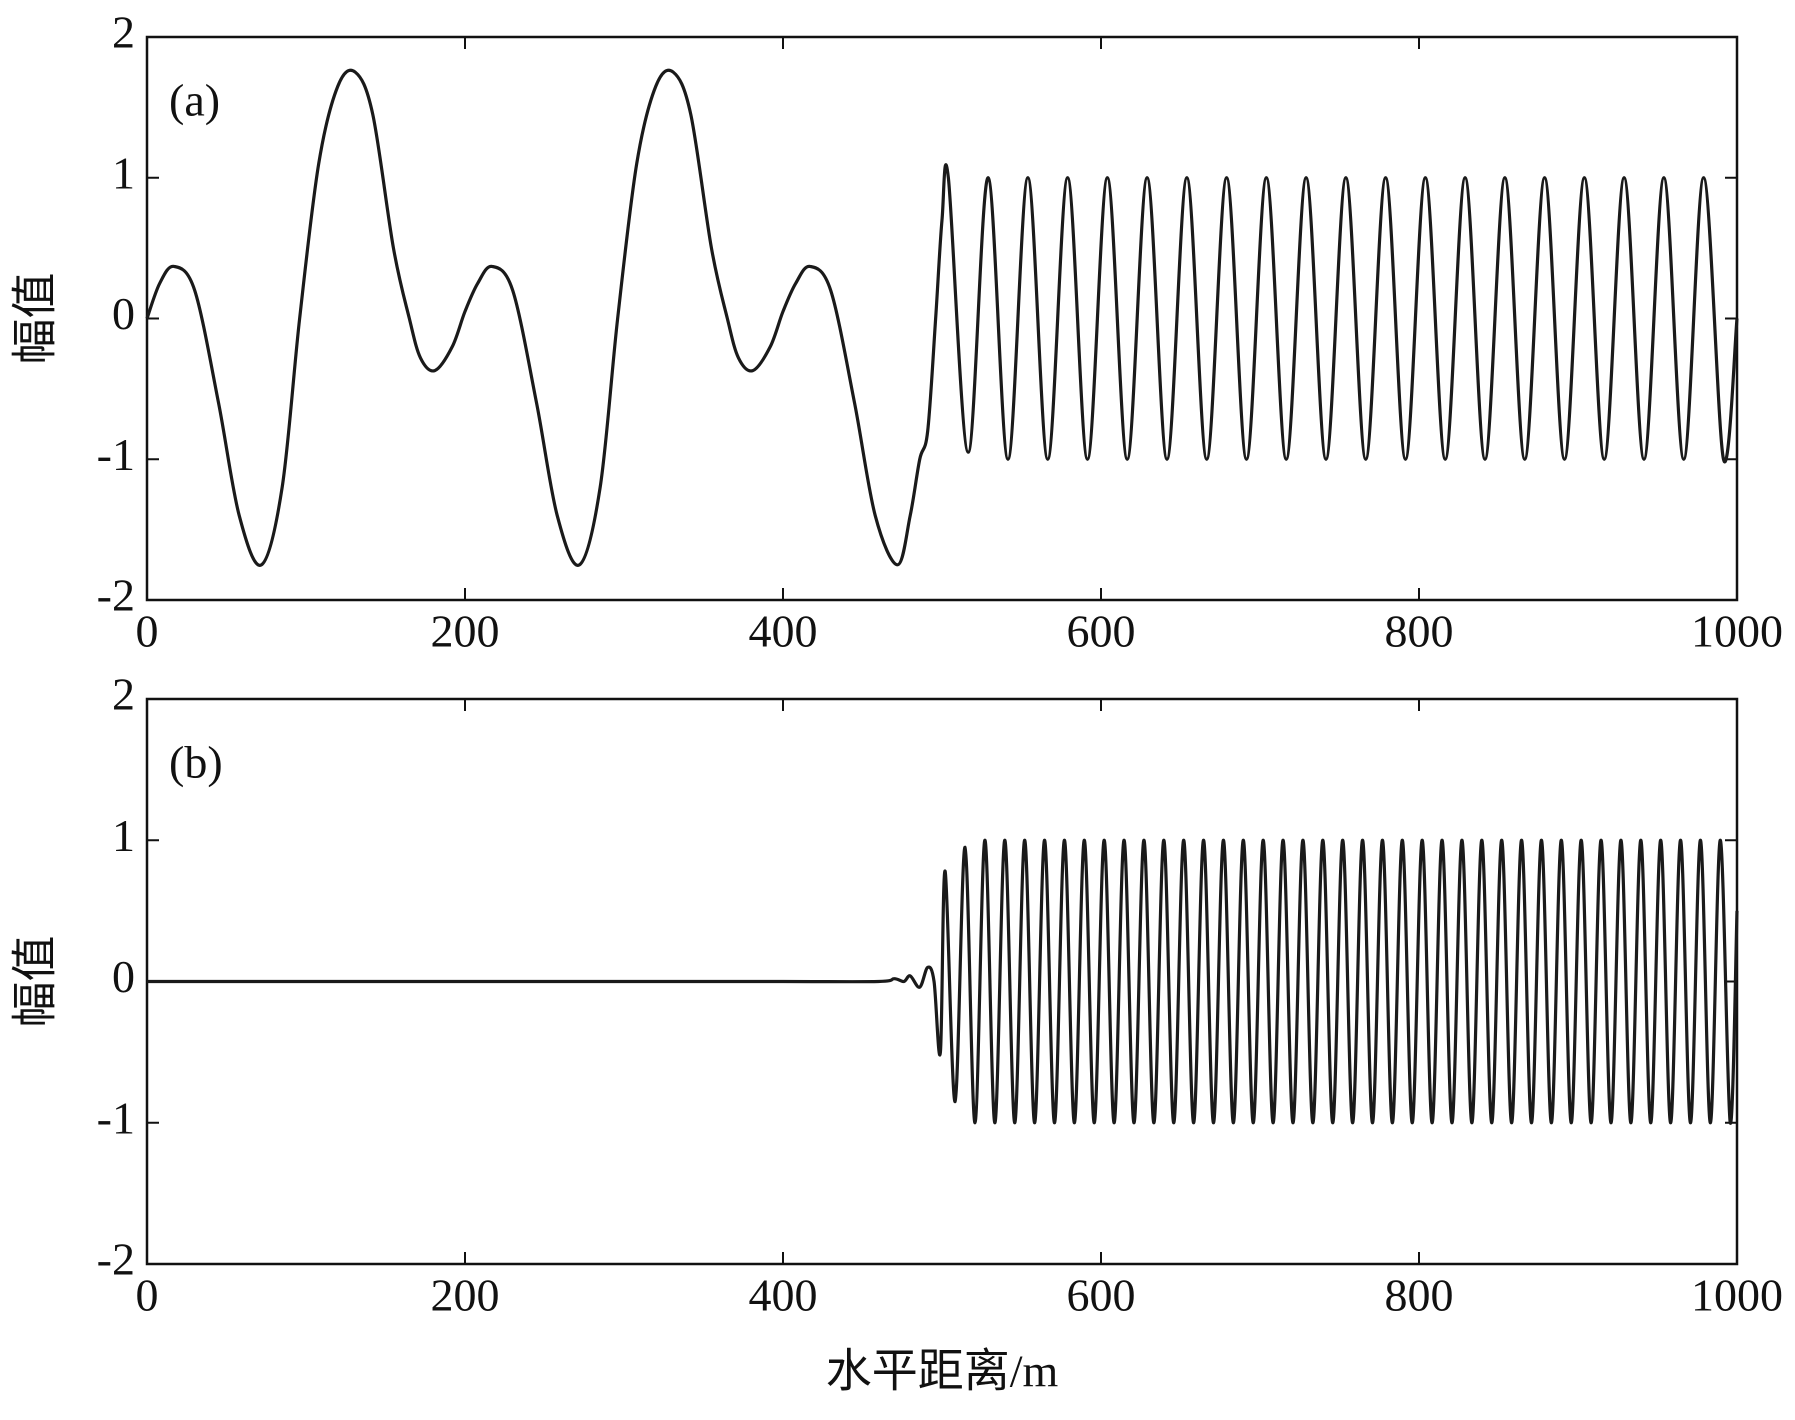 Image resolution: width=1795 pixels, height=1420 pixels. What do you see at coordinates (194, 100) in the screenshot?
I see `panel-label: (a)` at bounding box center [194, 100].